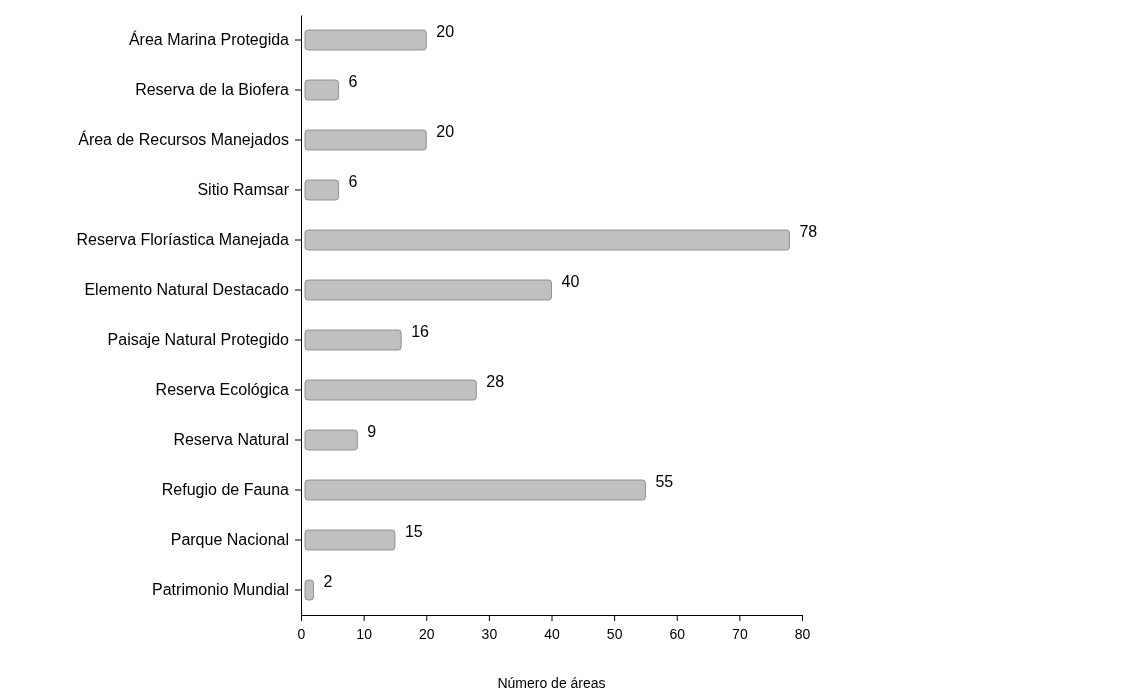  Describe the element at coordinates (570, 281) in the screenshot. I see `data-label: 40` at that location.